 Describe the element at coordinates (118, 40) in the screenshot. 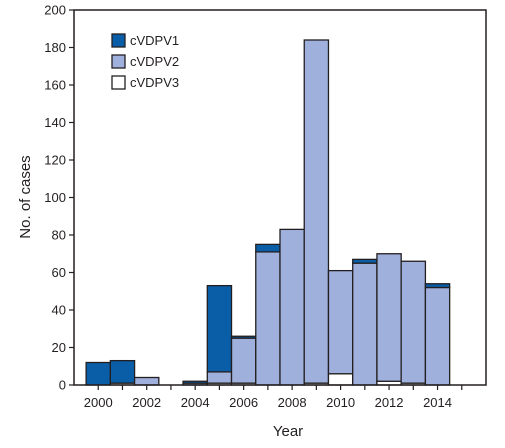

I see `legend-swatch-cVDPV1` at that location.